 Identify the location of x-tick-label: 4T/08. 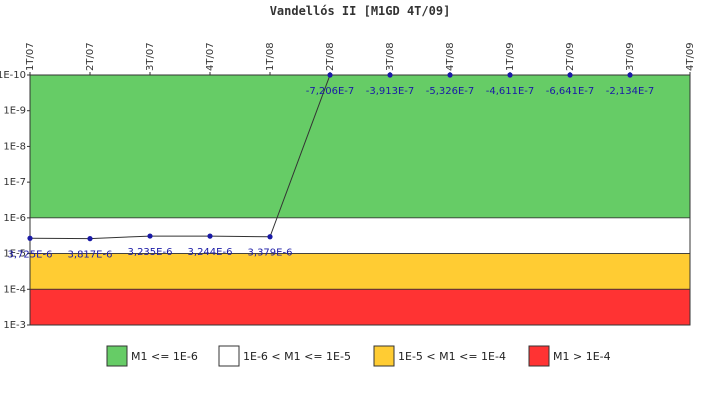
(450, 56).